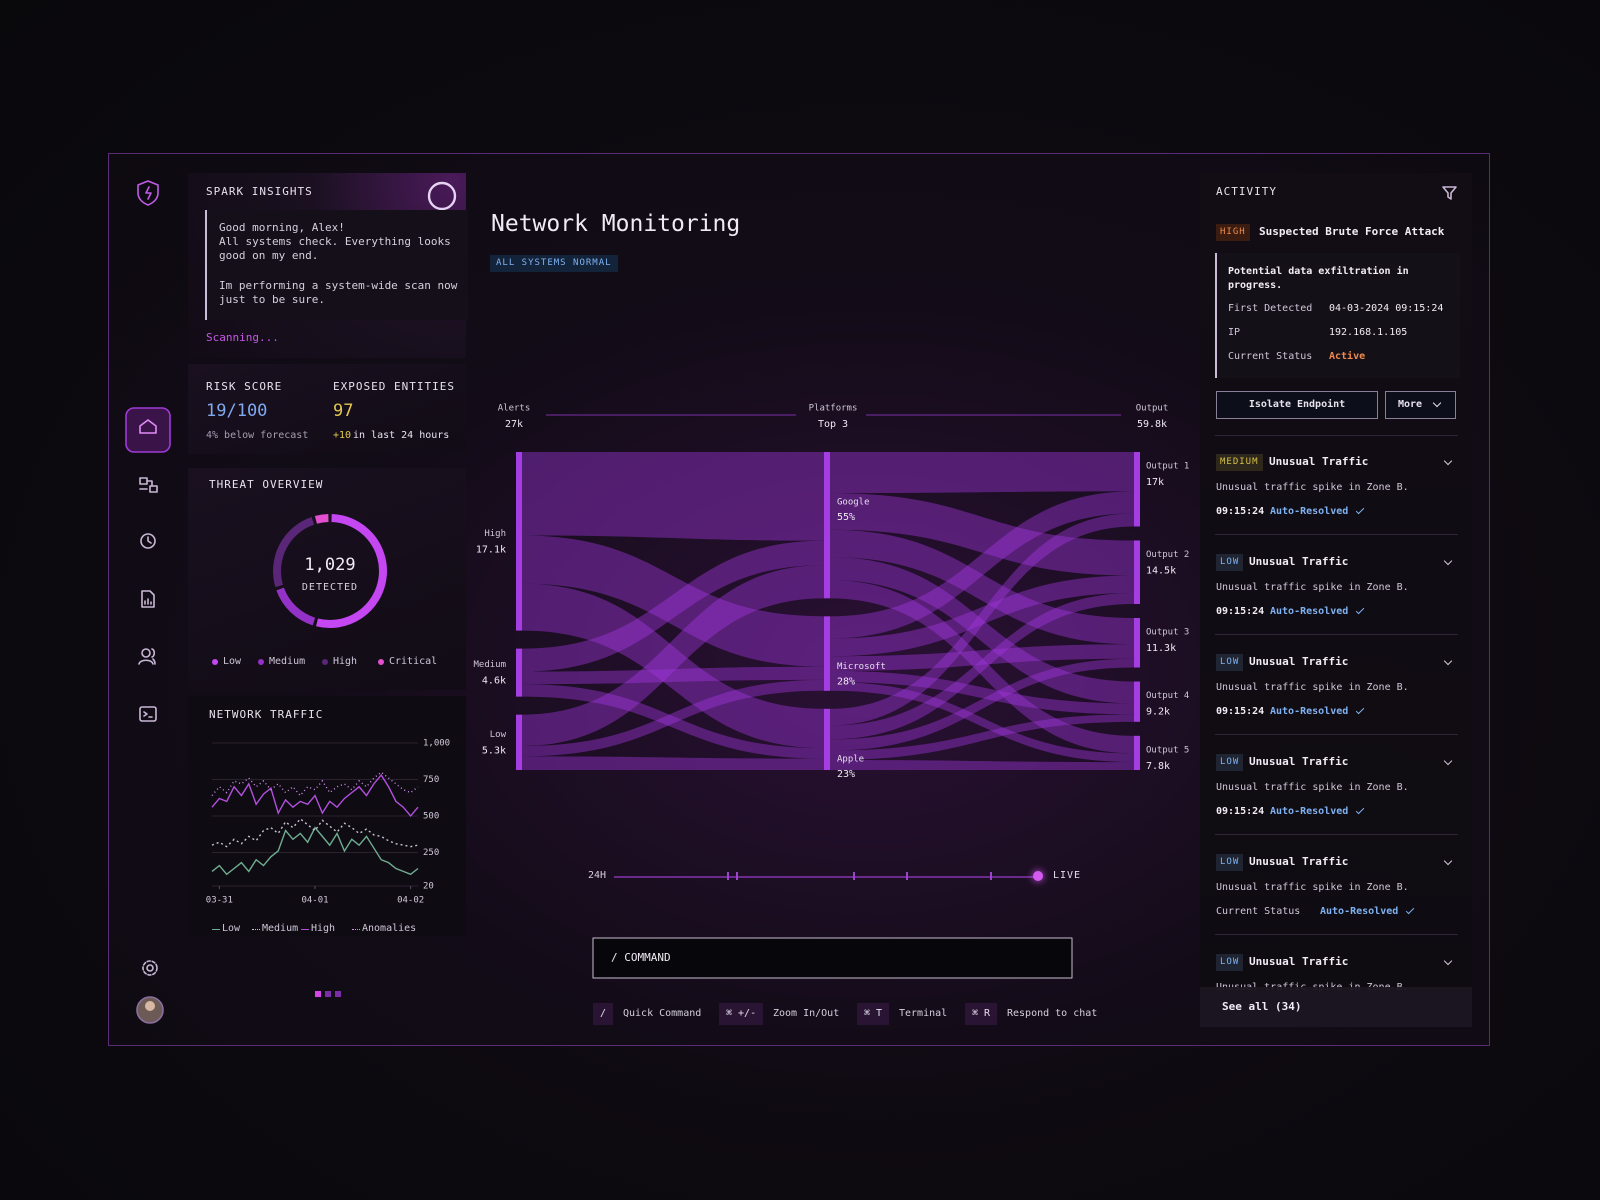 This screenshot has height=1200, width=1600. I want to click on message-line: All systems check. Everything looks, so click(335, 241).